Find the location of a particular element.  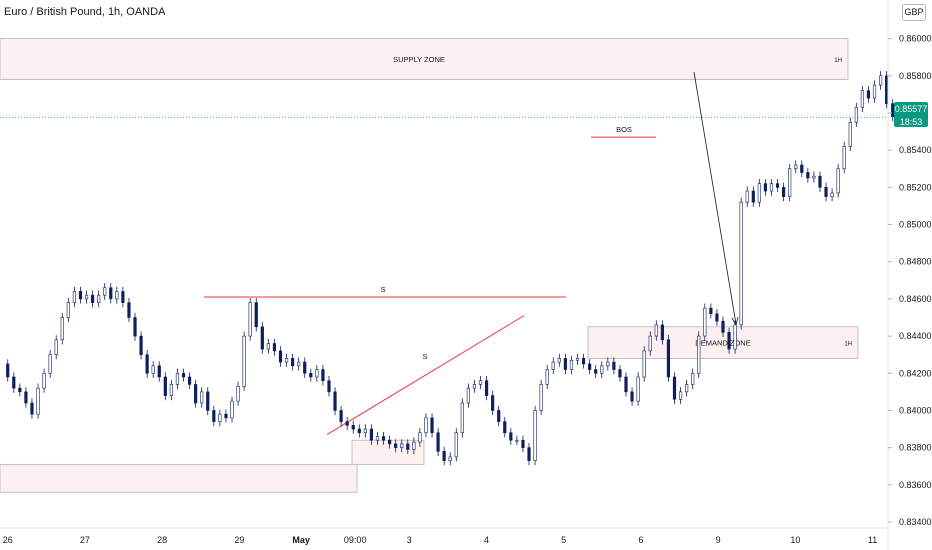

time-tick-label: 10 is located at coordinates (795, 540).